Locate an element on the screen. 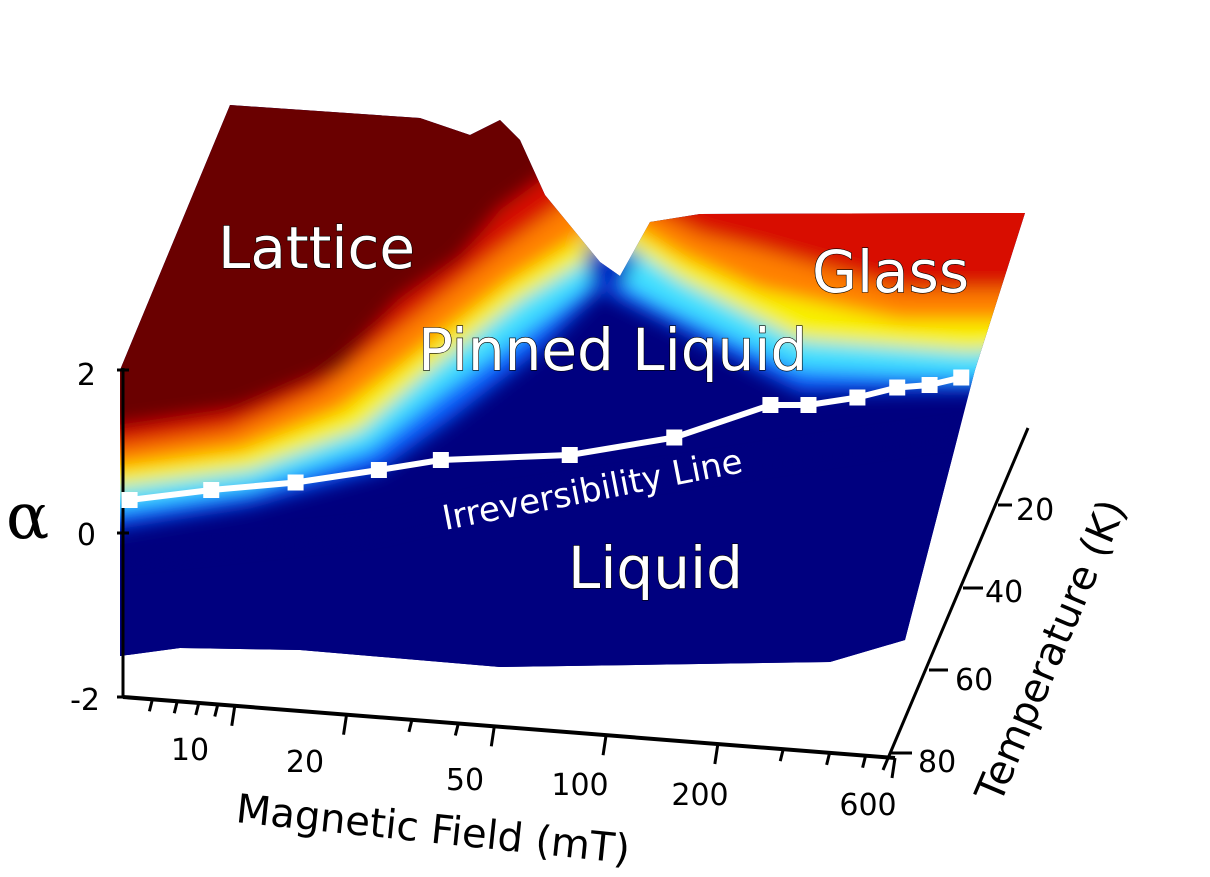 The image size is (1210, 877). irreversibility-line is located at coordinates (545, 438).